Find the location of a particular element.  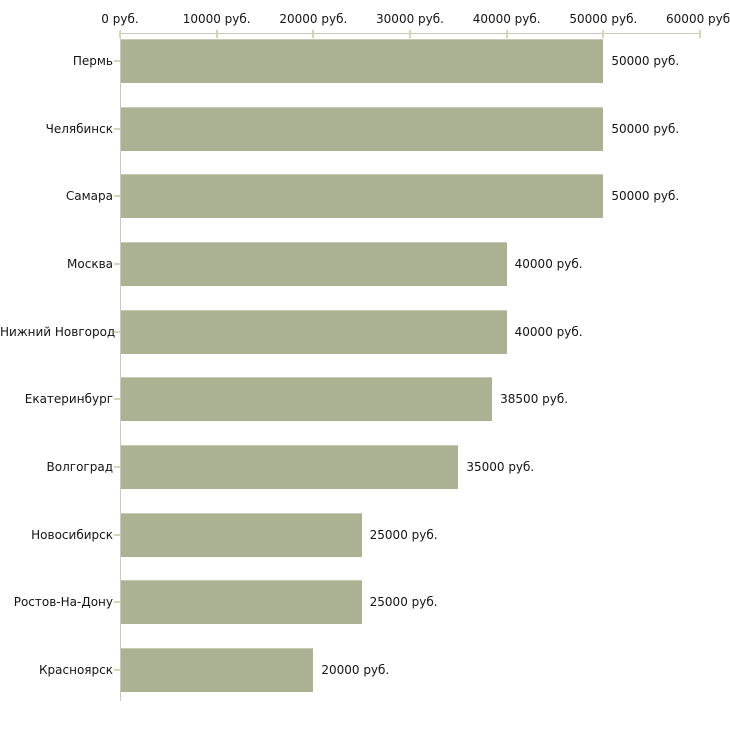

category-label: Новосибирск is located at coordinates (72, 535).